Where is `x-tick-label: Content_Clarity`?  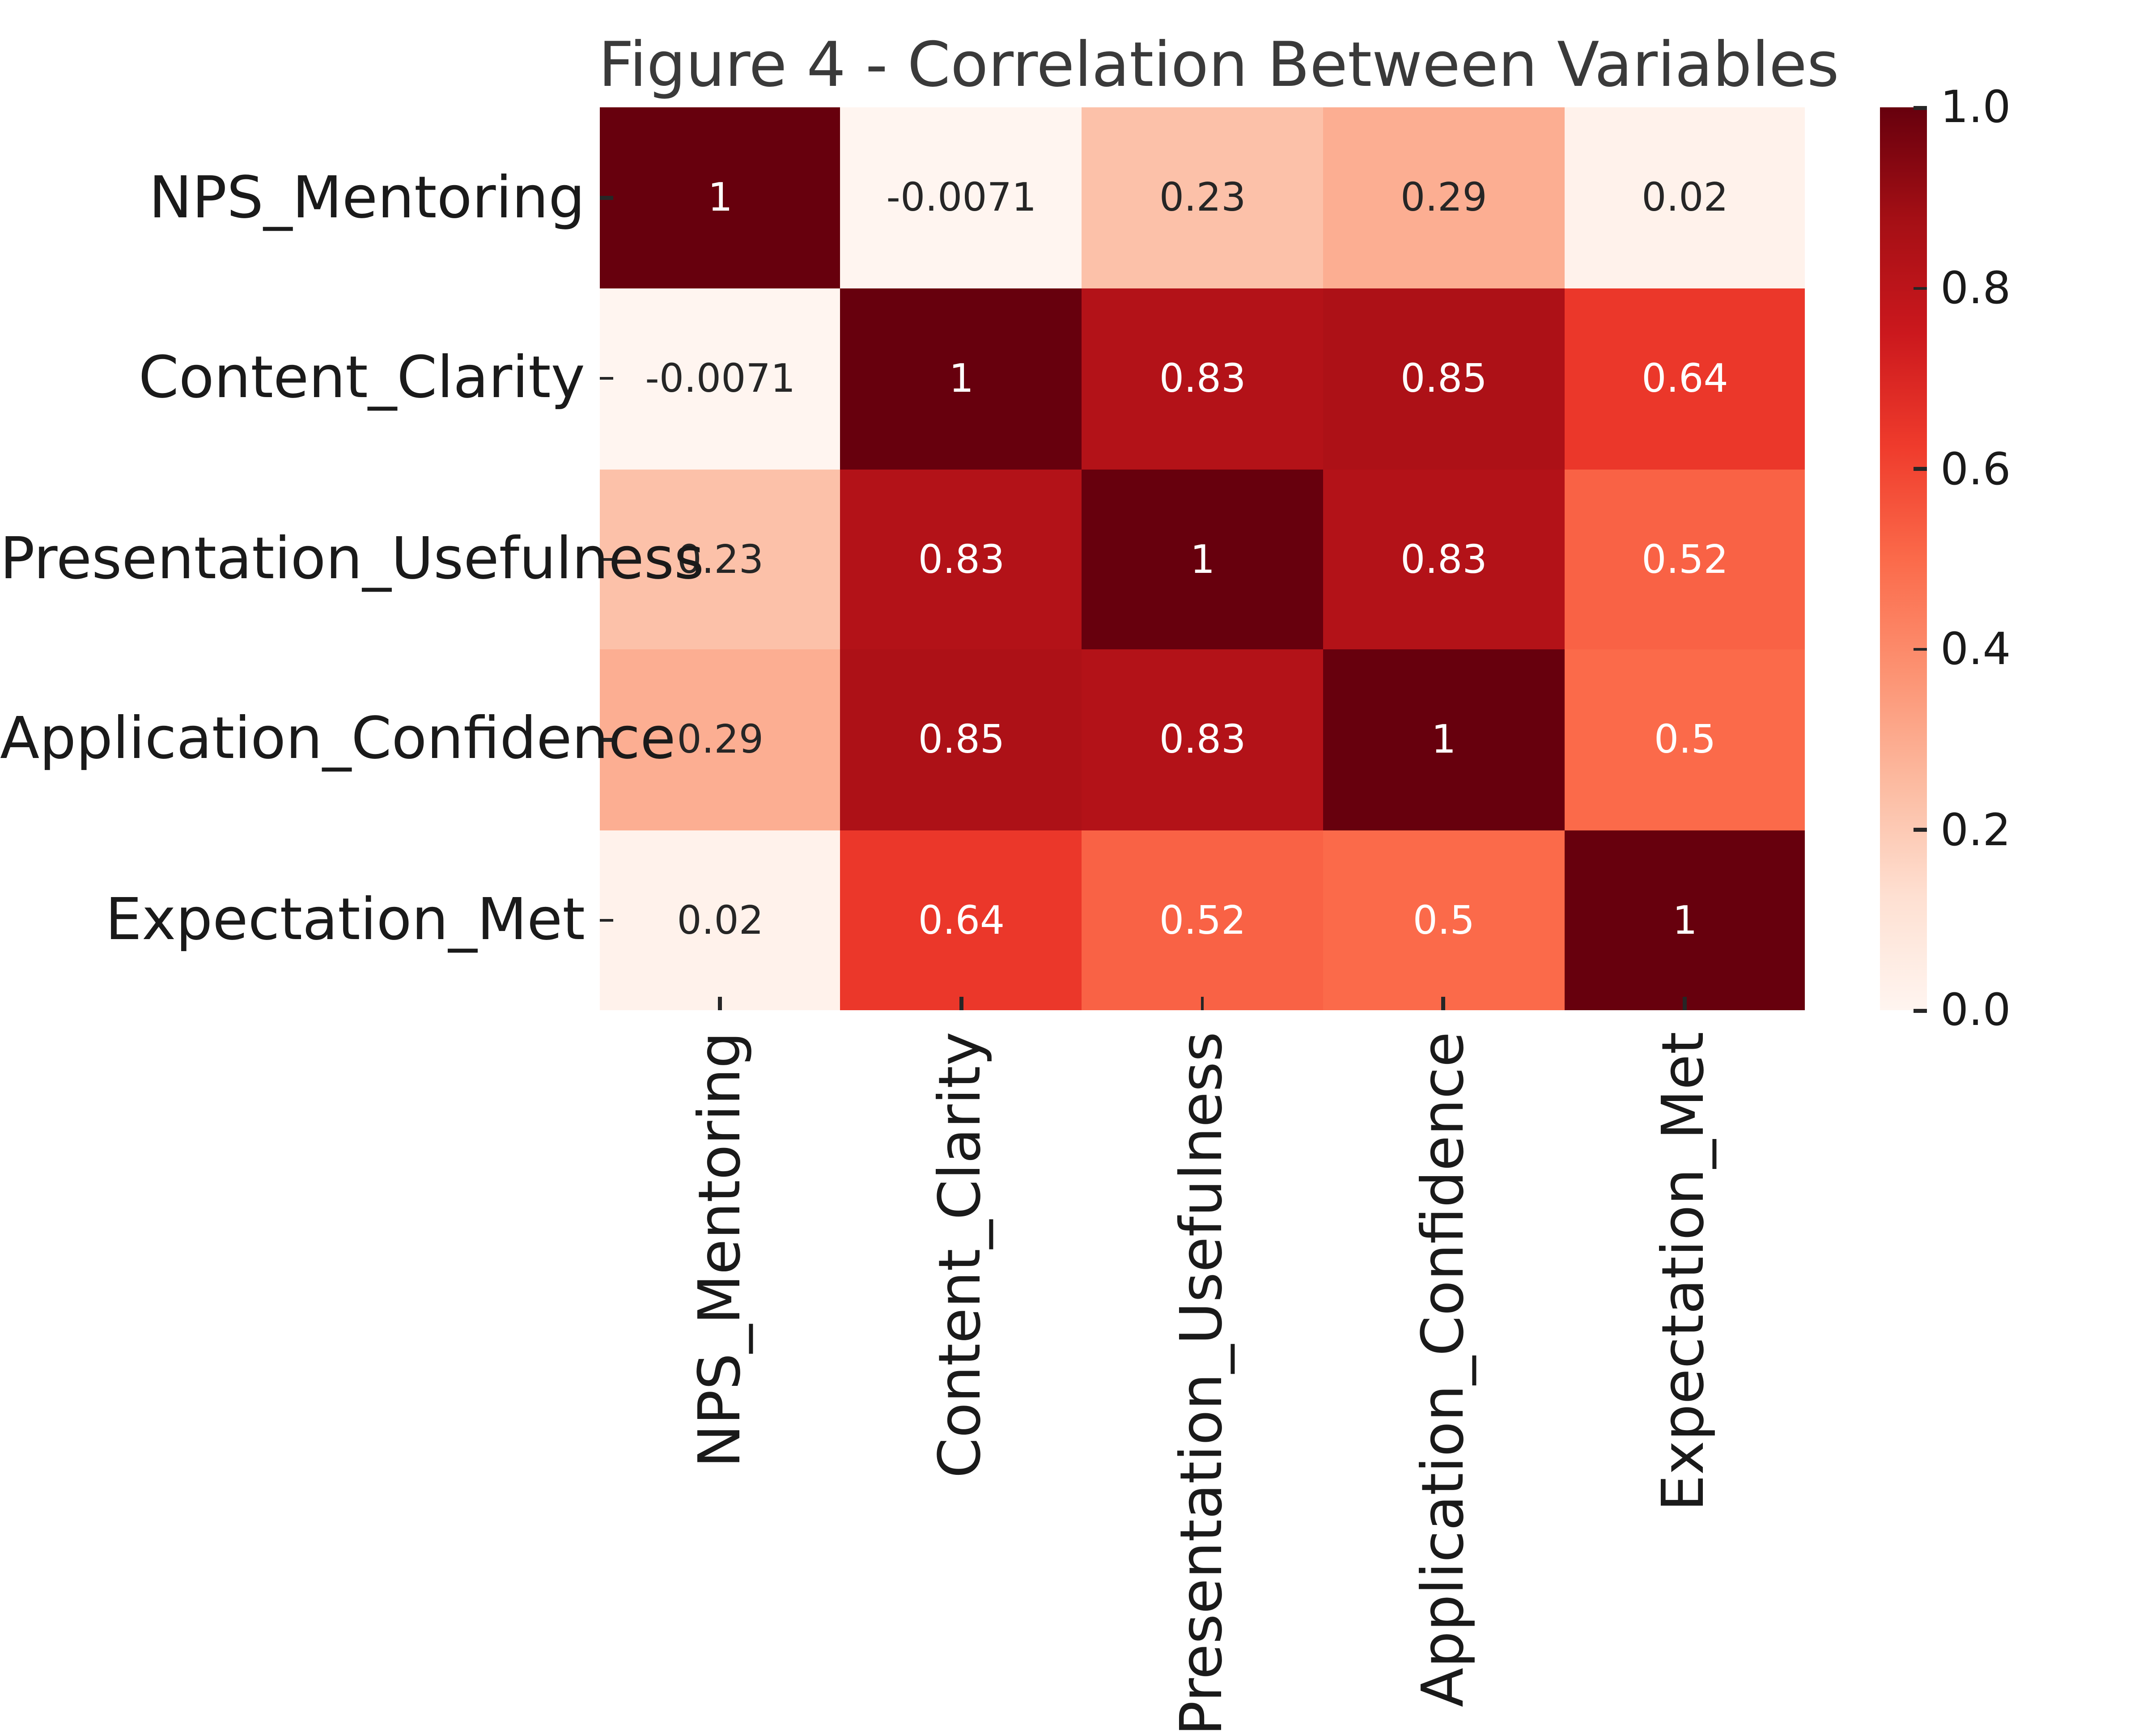 x-tick-label: Content_Clarity is located at coordinates (961, 1255).